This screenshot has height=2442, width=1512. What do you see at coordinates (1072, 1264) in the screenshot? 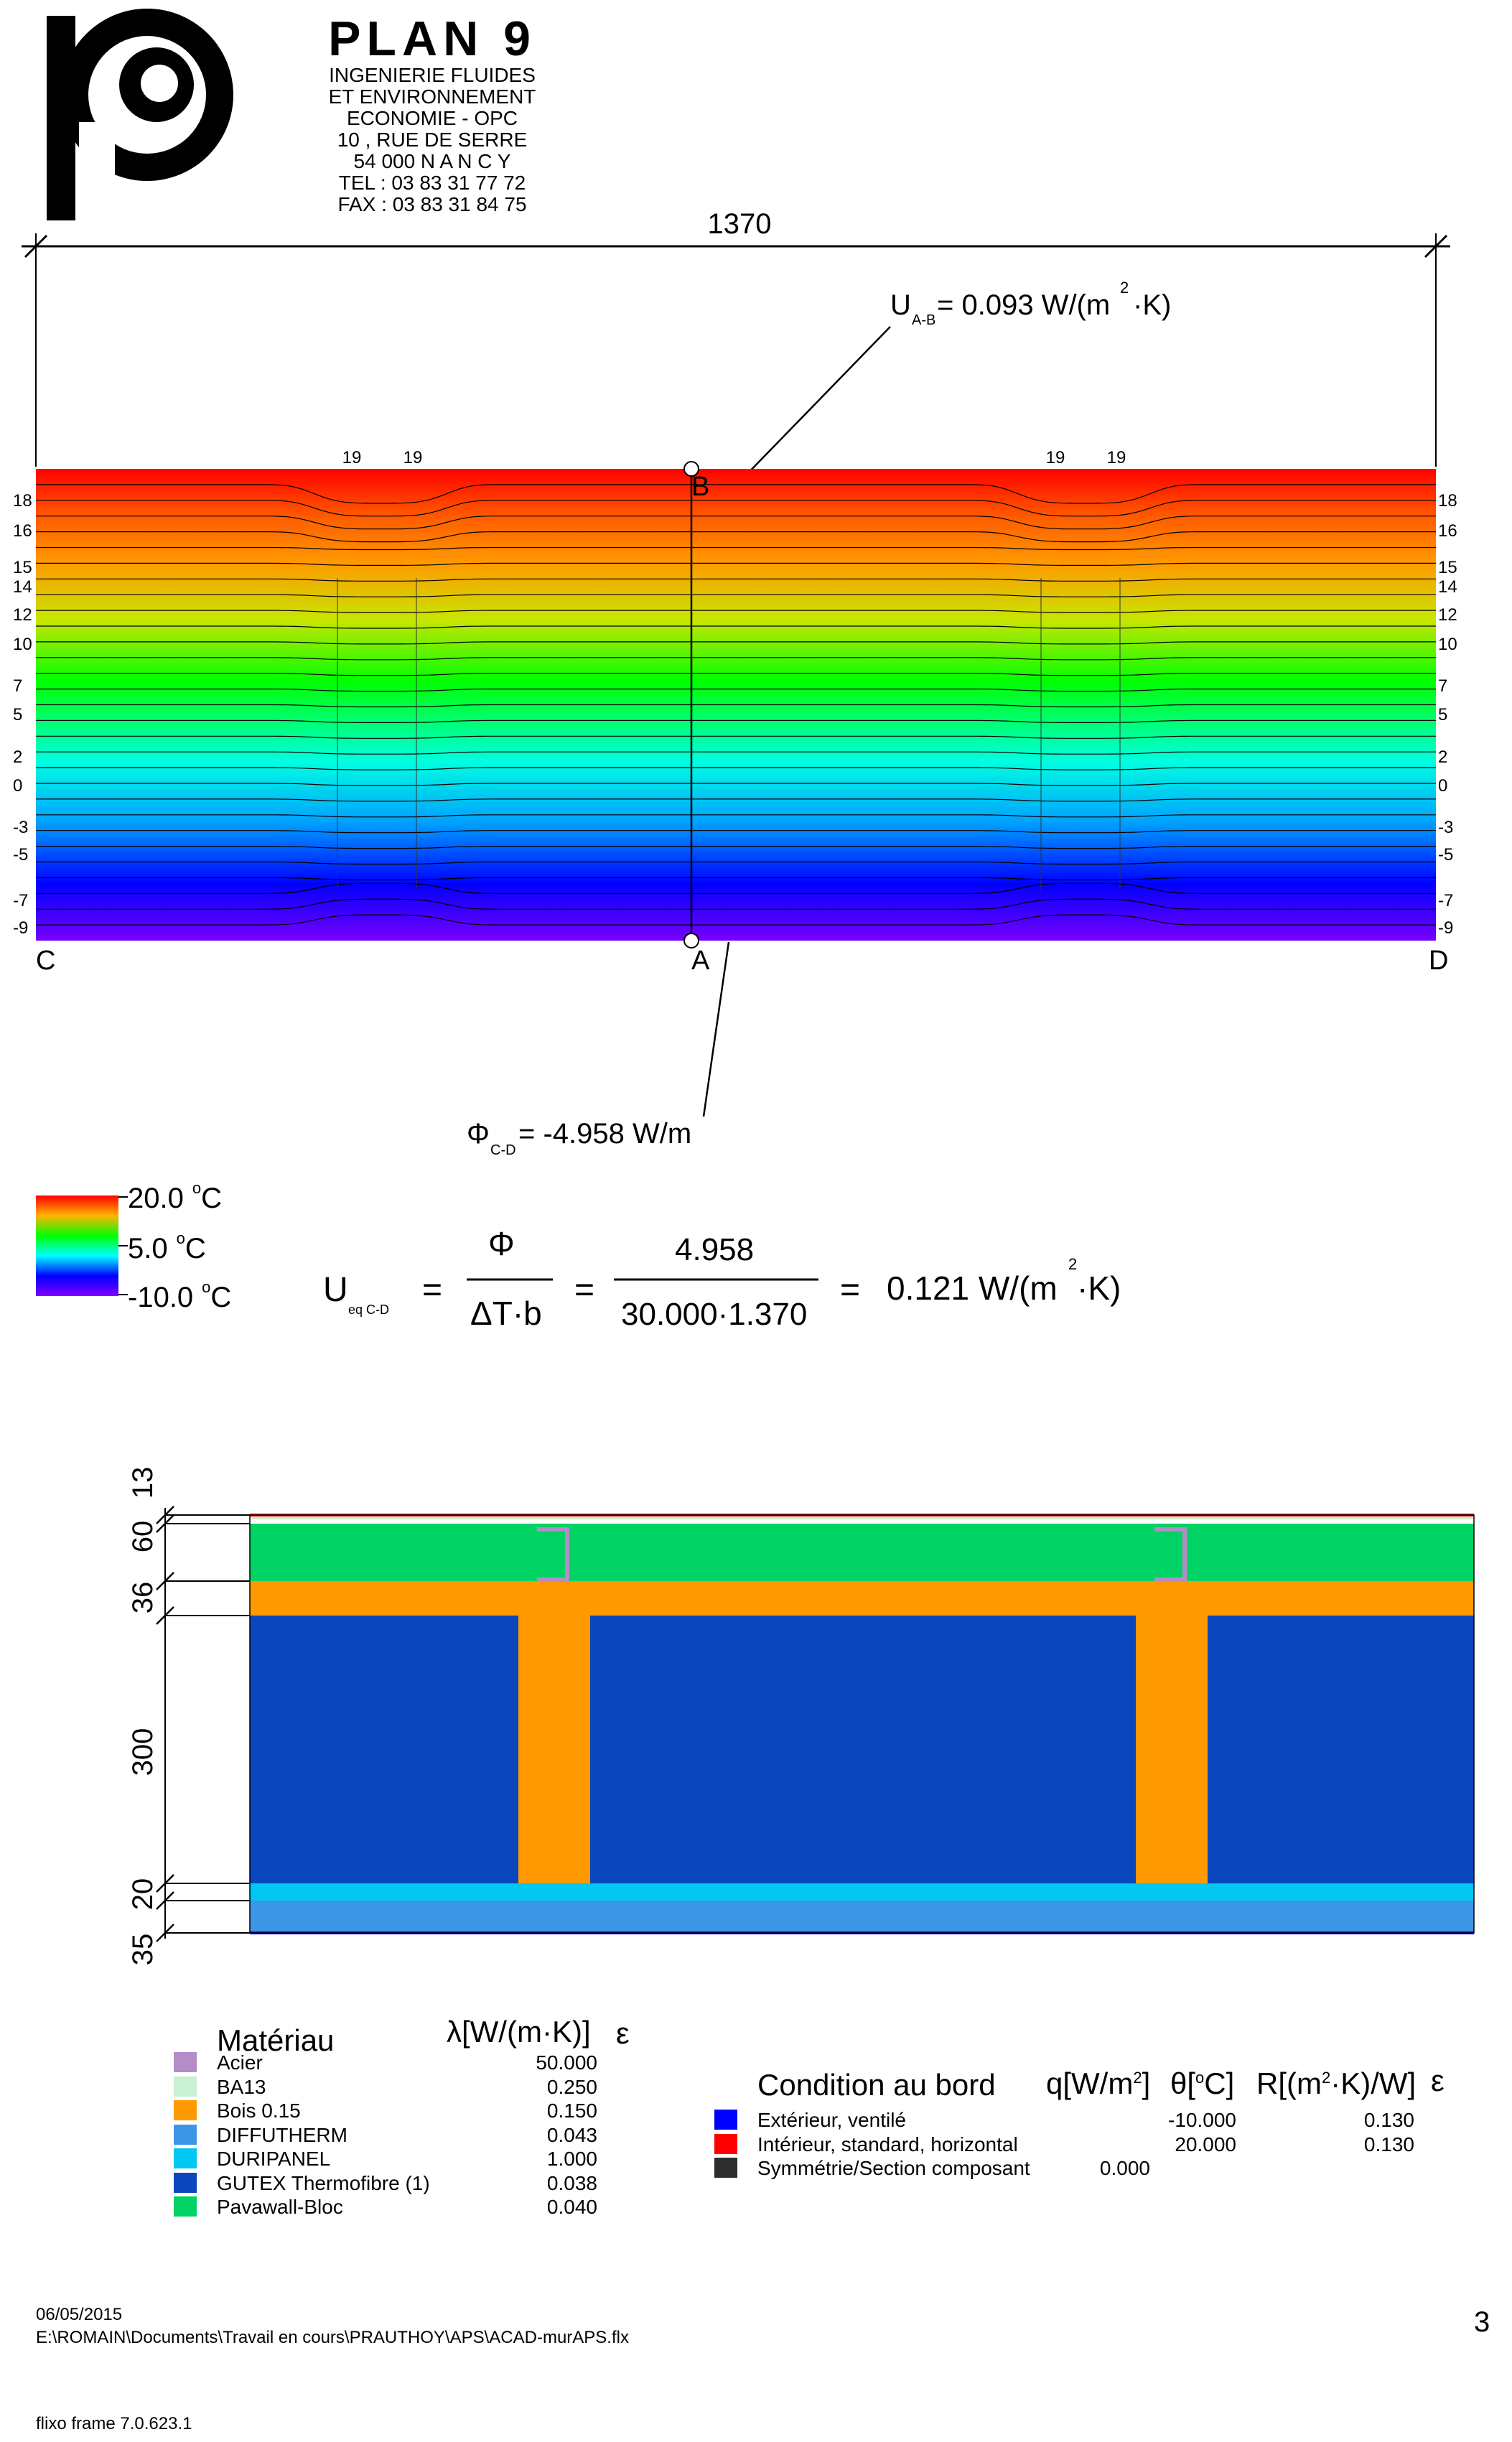
I see `svg-text: 2` at bounding box center [1072, 1264].